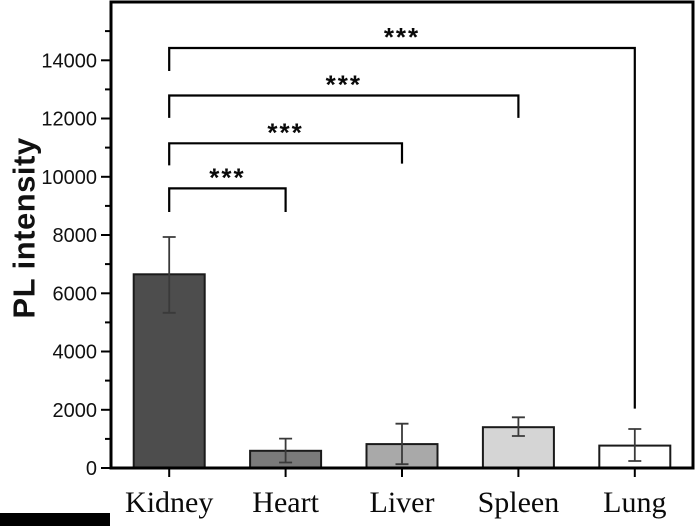 The image size is (697, 526). What do you see at coordinates (286, 154) in the screenshot?
I see `significance-bracket-kidney-liver` at bounding box center [286, 154].